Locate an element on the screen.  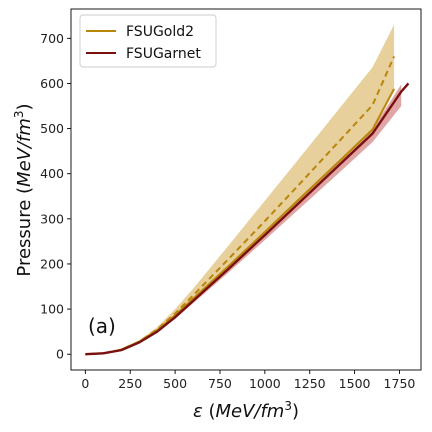
x-axis-symbol: ε is located at coordinates (198, 411).